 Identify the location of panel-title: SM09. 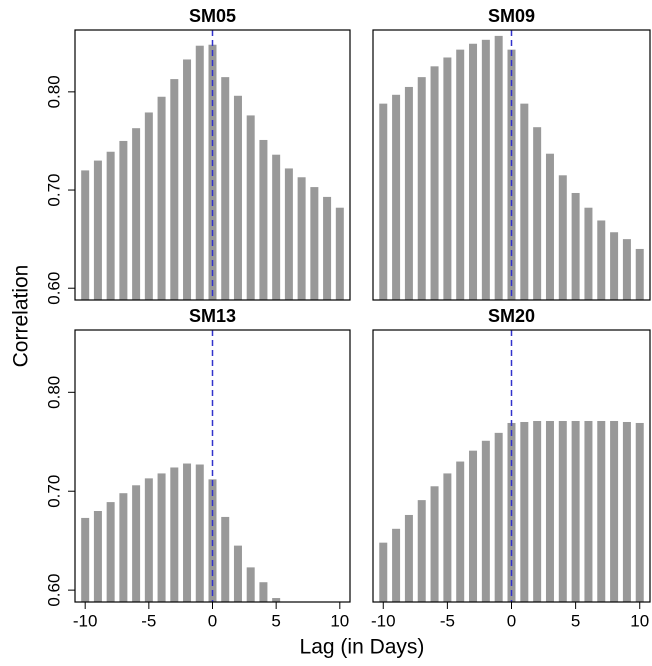
(511, 16).